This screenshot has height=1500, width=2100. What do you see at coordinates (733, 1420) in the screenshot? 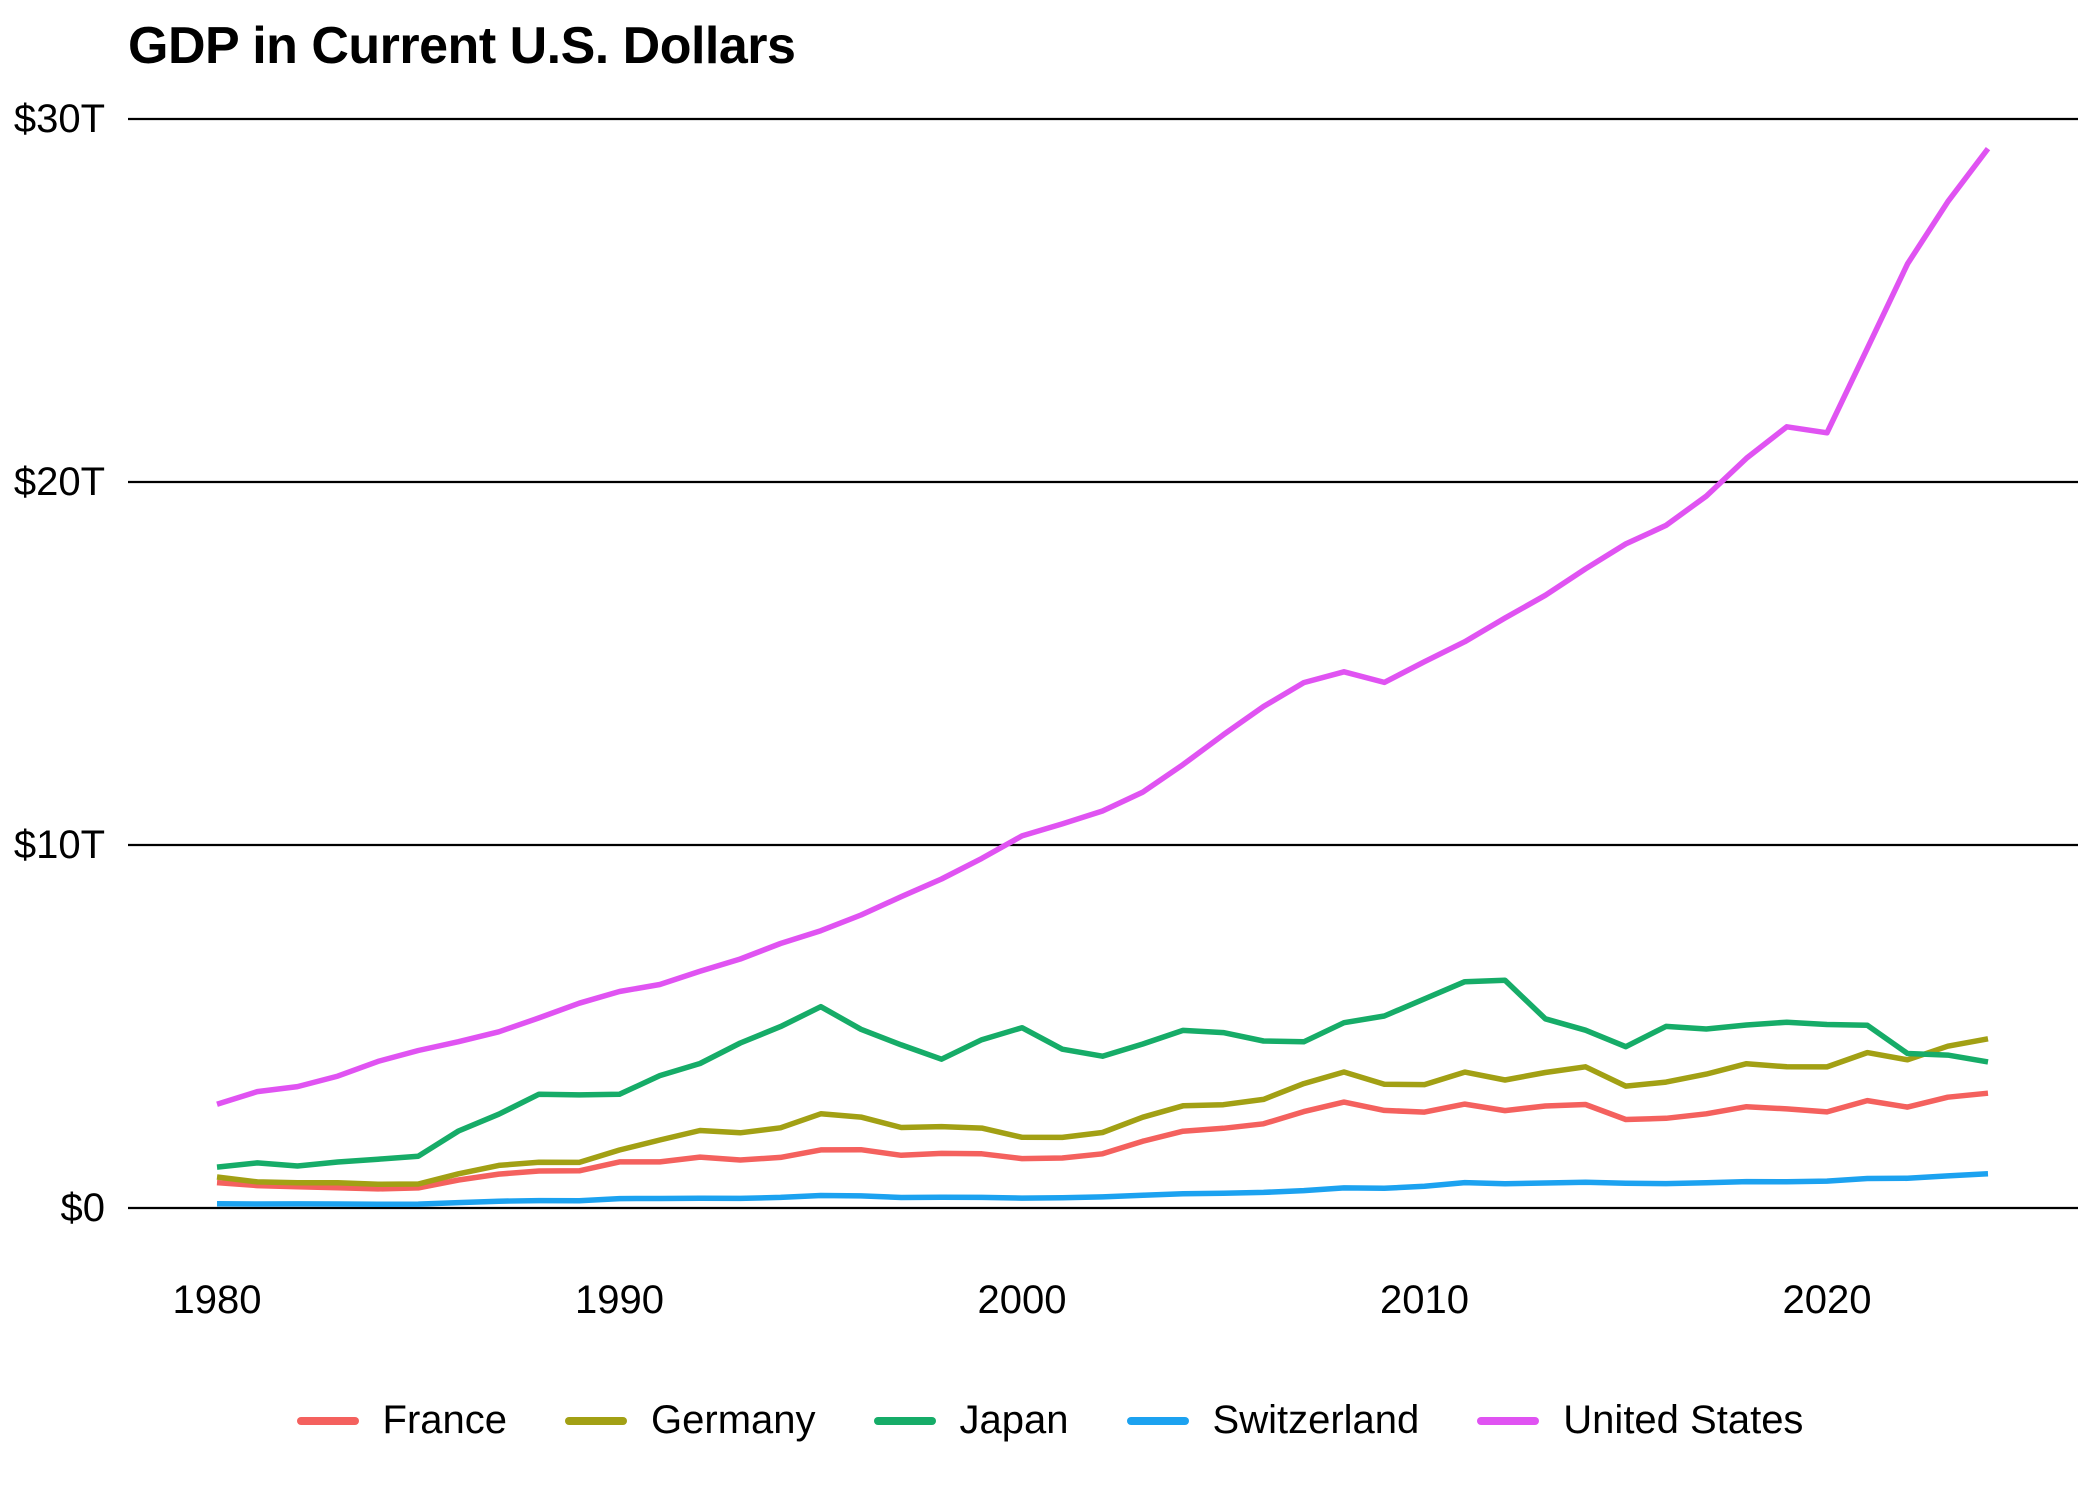
I see `legend-label: Germany` at bounding box center [733, 1420].